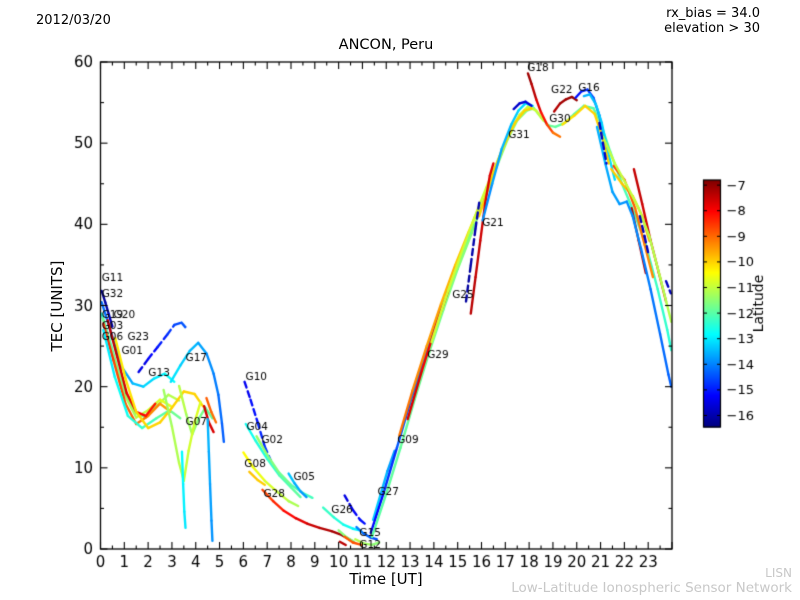 This screenshot has width=800, height=600. I want to click on date-label: 2012/03/20, so click(73, 20).